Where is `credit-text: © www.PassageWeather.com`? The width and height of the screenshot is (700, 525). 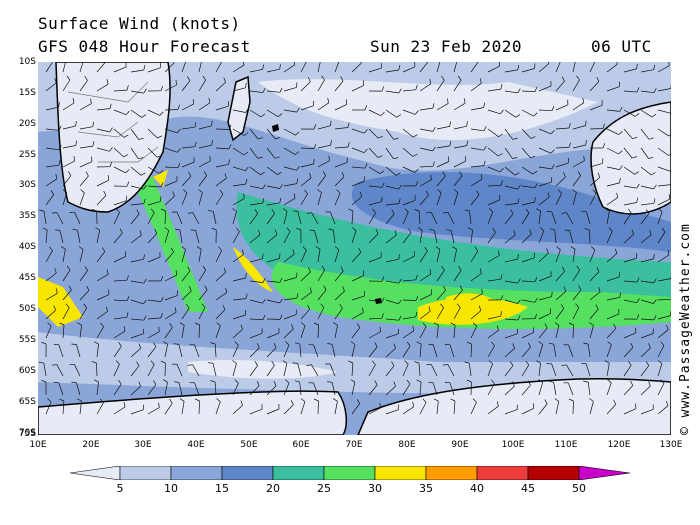 credit-text: © www.PassageWeather.com is located at coordinates (685, 329).